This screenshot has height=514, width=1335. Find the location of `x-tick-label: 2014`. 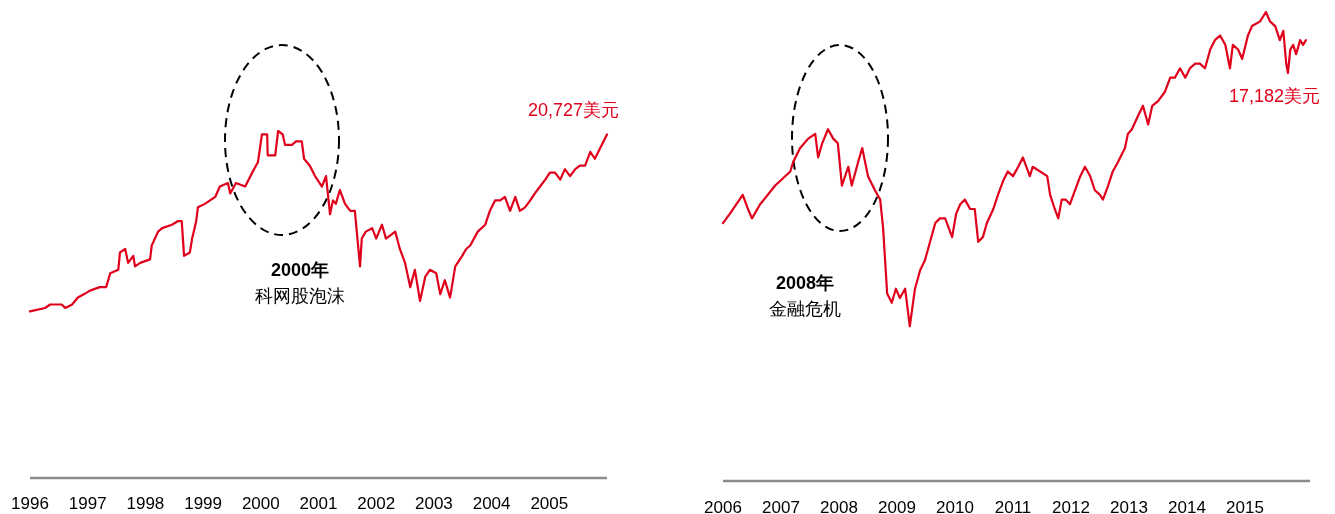

x-tick-label: 2014 is located at coordinates (1187, 506).